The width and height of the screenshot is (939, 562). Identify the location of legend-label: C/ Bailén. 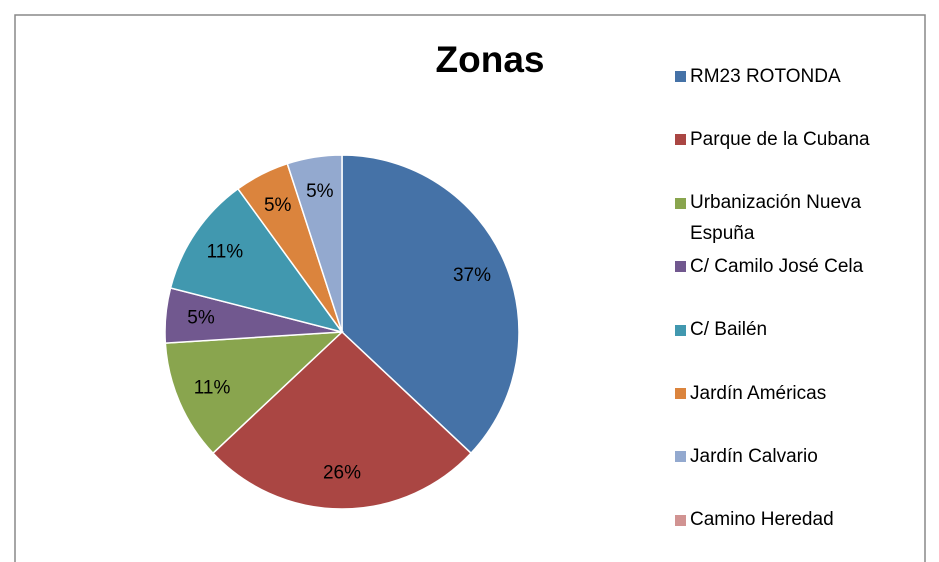
(729, 330).